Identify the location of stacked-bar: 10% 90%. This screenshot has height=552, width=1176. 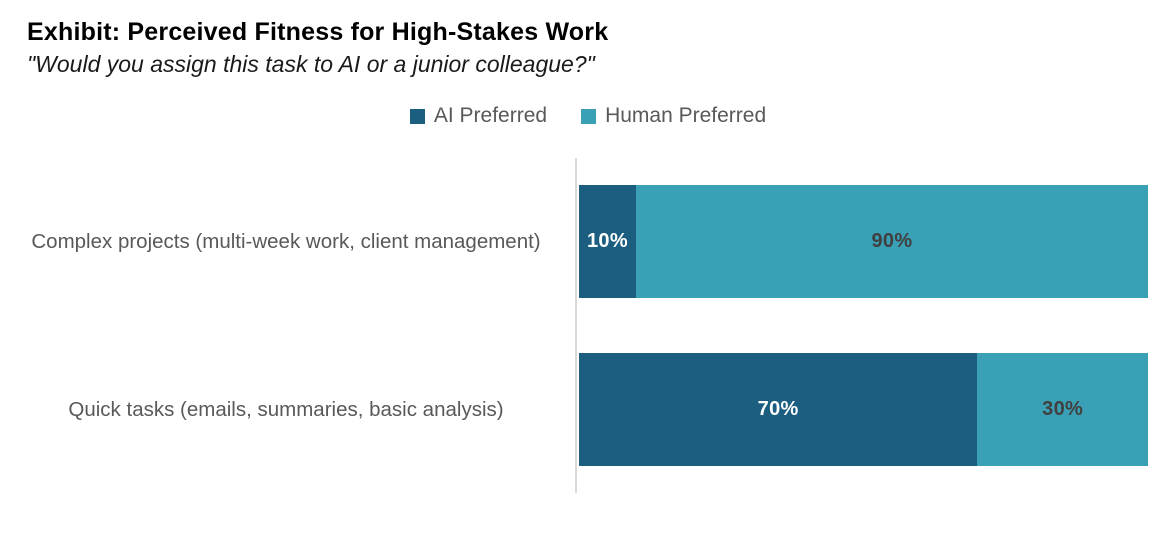
(863, 241).